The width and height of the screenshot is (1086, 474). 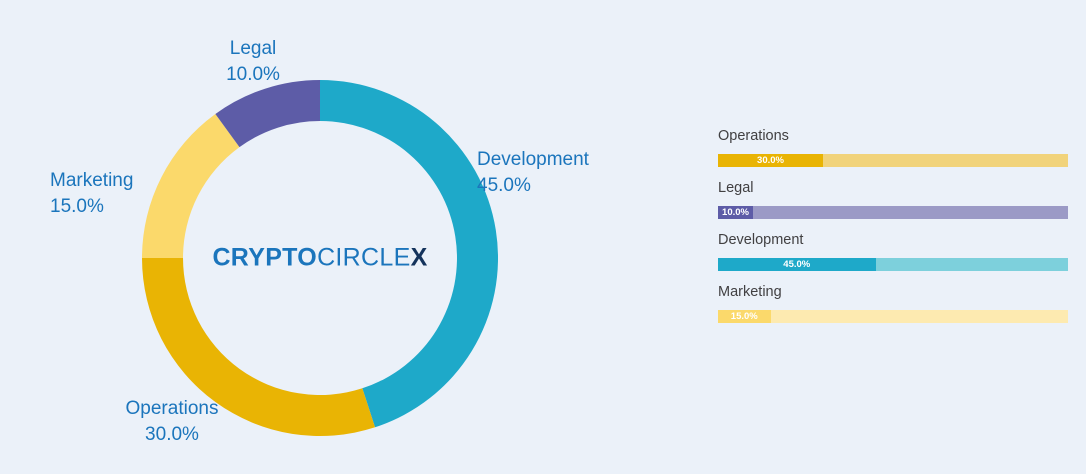 What do you see at coordinates (172, 434) in the screenshot?
I see `slice-label-pct: 30.0%` at bounding box center [172, 434].